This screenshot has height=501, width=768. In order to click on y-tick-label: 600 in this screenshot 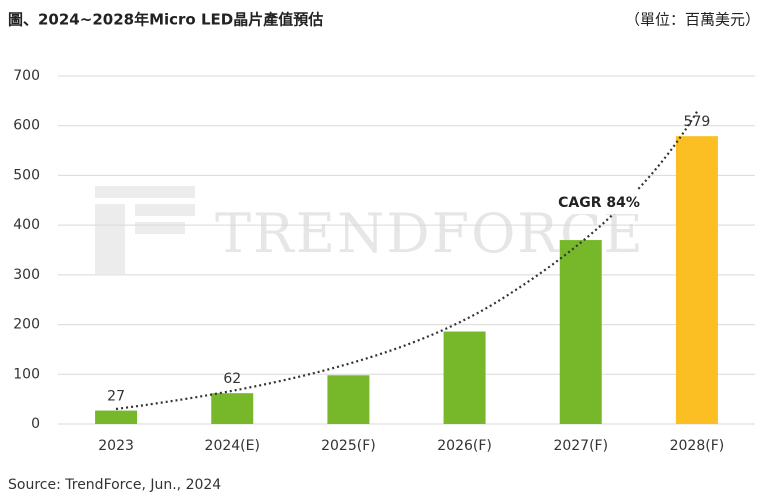, I will do `click(26, 126)`.